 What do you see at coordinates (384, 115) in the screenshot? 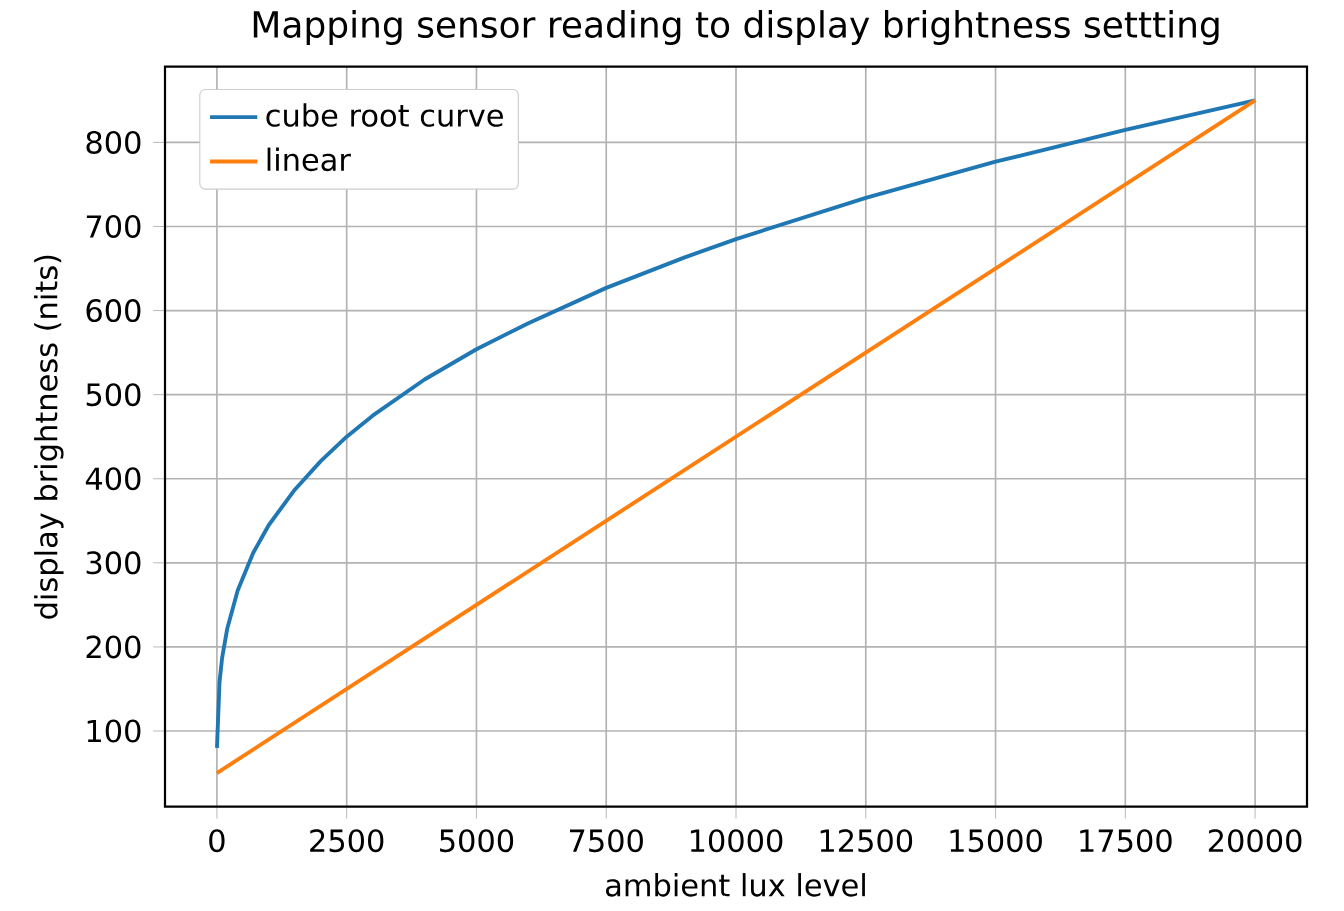
I see `legend-label: cube root curve` at bounding box center [384, 115].